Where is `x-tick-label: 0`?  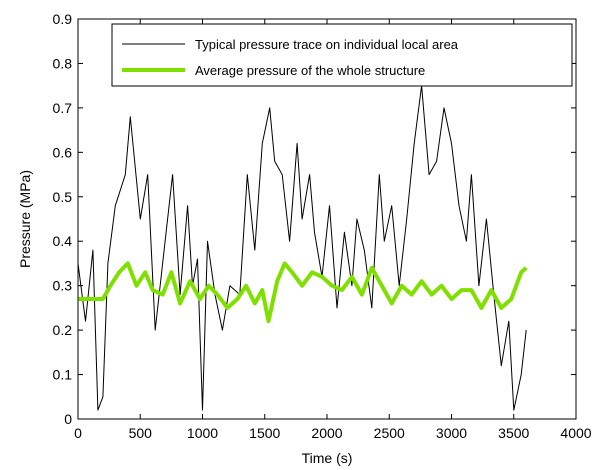
x-tick-label: 0 is located at coordinates (78, 433).